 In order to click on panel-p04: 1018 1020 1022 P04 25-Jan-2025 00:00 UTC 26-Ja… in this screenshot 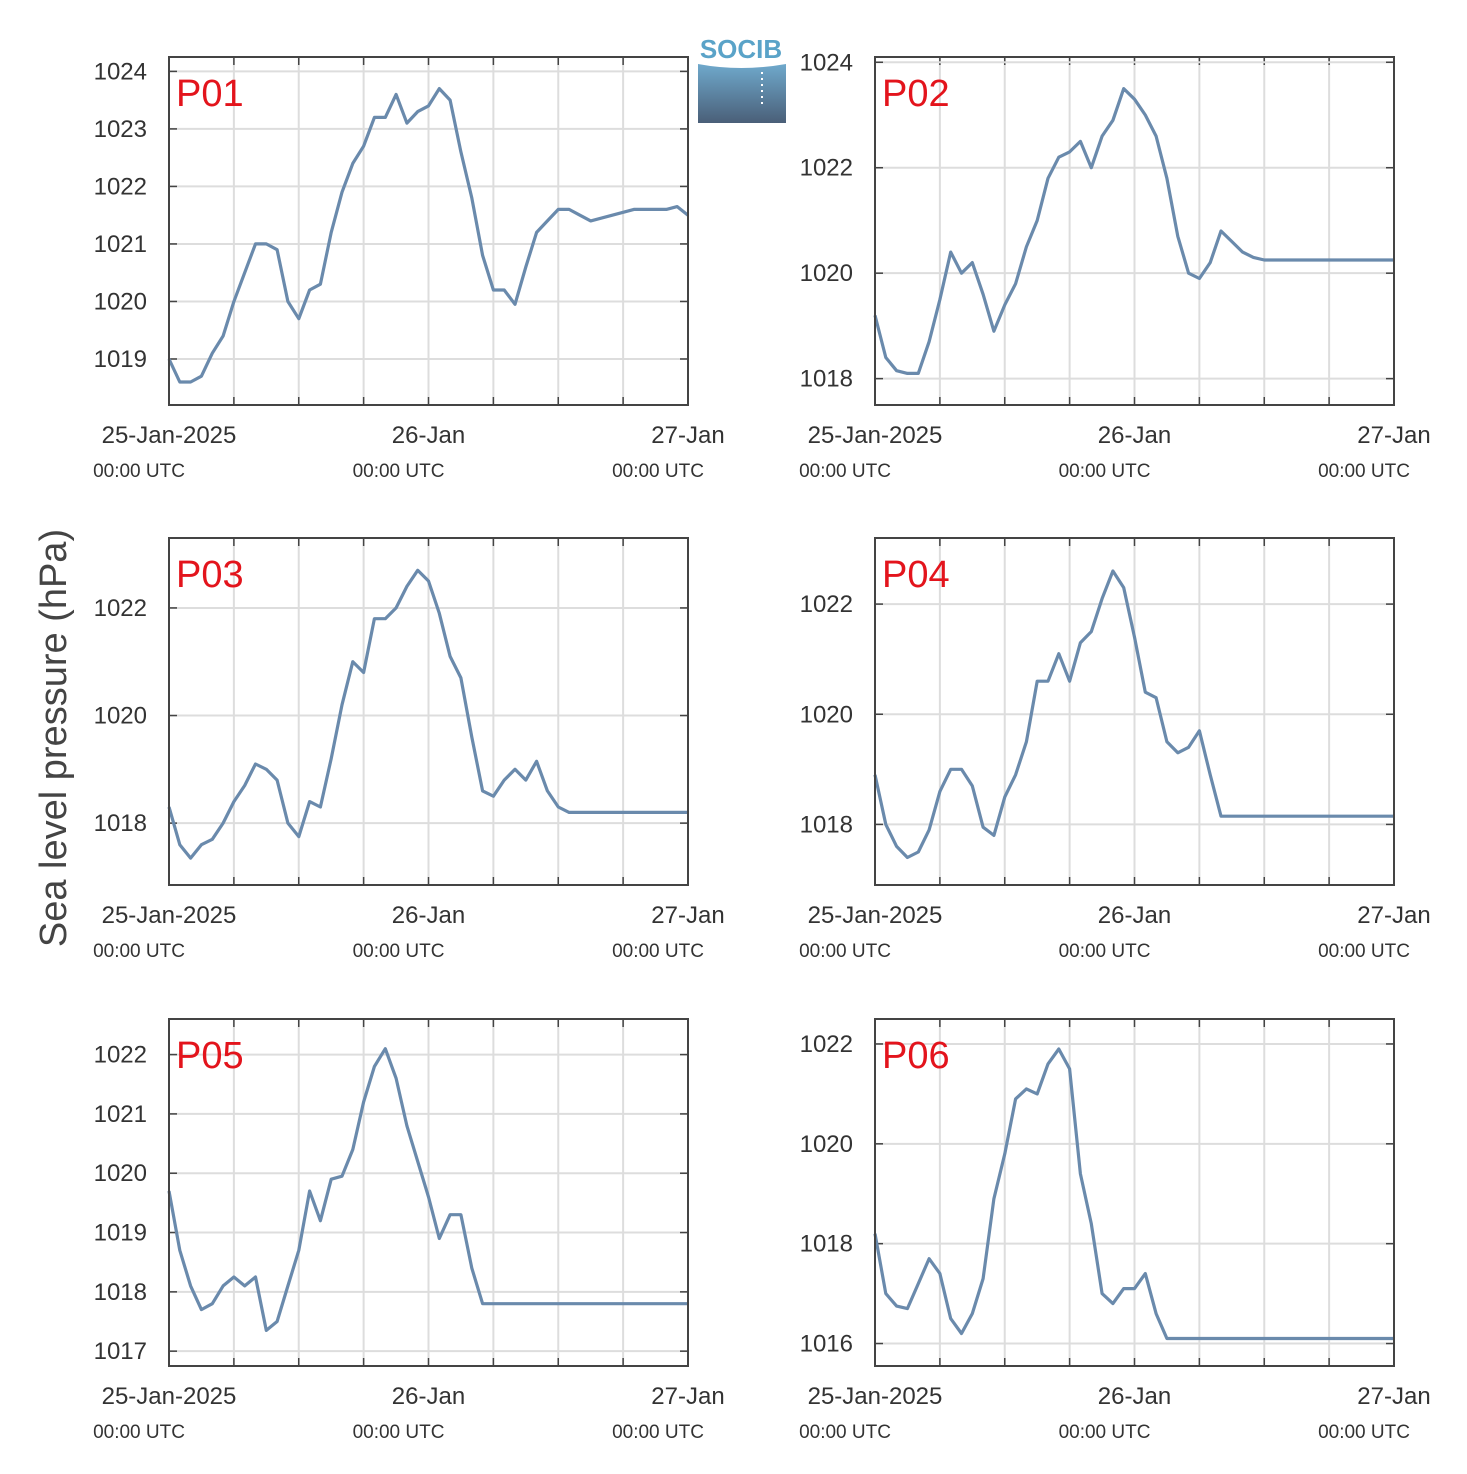, I will do `click(1115, 749)`.